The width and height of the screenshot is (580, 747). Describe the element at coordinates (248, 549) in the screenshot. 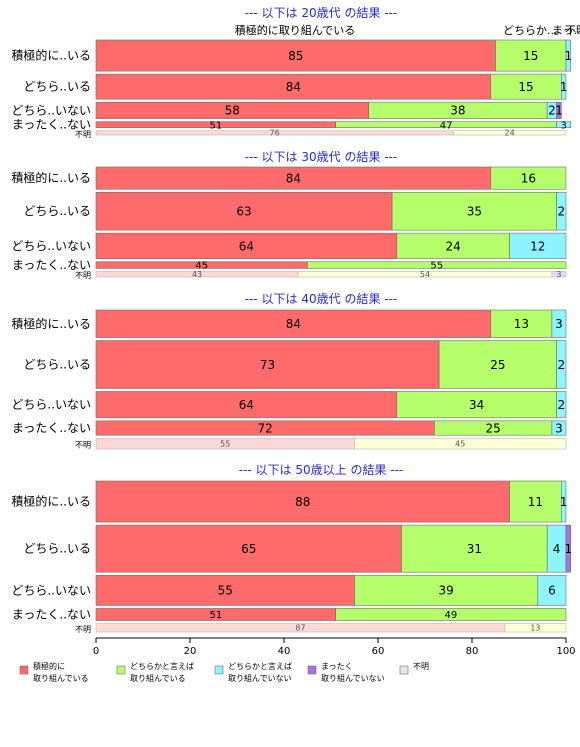

I see `data-label: 65` at that location.